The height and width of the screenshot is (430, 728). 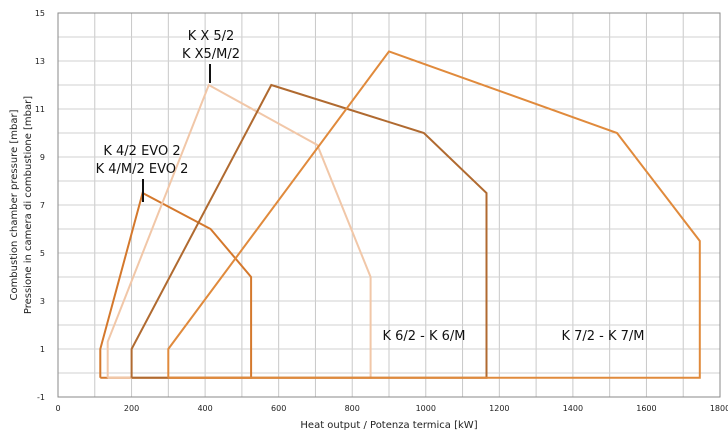 I want to click on x-axis-ticks: 0 200 400 600 800 1000 1200 1400 1600 1800, so click(x=391, y=408).